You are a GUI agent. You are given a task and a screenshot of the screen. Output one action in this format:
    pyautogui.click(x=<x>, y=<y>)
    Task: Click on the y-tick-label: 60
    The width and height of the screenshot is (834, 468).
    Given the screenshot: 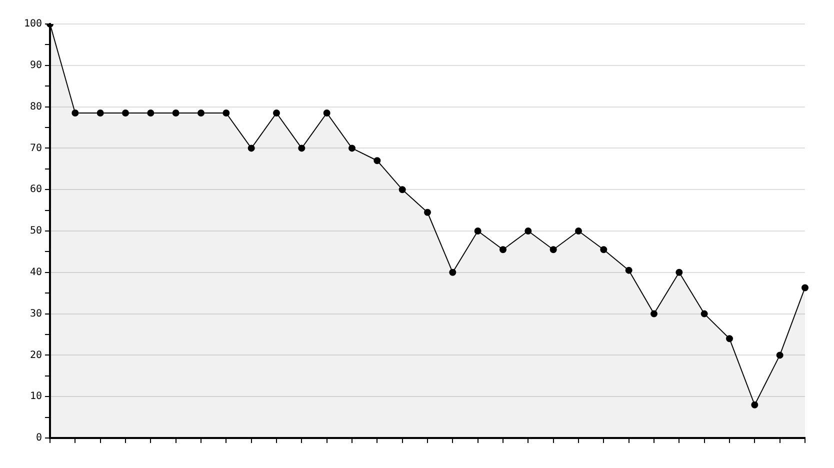 What is the action you would take?
    pyautogui.click(x=36, y=190)
    